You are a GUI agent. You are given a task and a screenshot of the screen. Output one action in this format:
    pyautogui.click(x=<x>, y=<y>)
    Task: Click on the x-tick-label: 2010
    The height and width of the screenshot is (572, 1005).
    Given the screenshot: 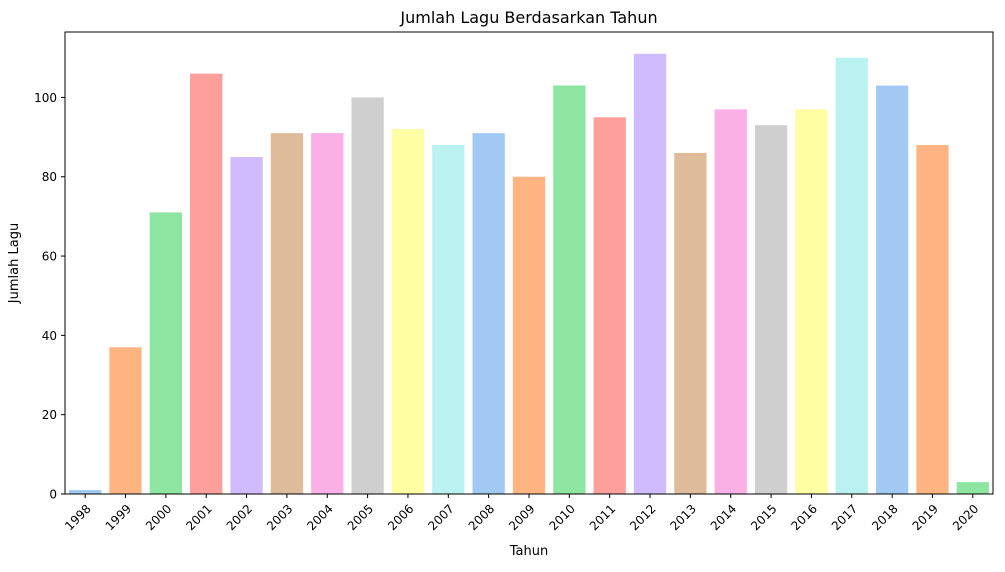 What is the action you would take?
    pyautogui.click(x=561, y=517)
    